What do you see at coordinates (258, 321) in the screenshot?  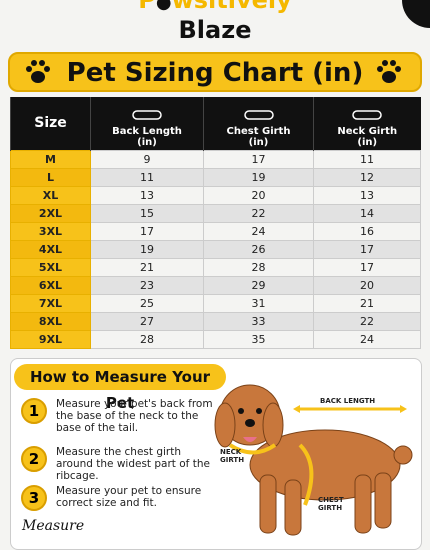 I see `value-cell: 33` at bounding box center [258, 321].